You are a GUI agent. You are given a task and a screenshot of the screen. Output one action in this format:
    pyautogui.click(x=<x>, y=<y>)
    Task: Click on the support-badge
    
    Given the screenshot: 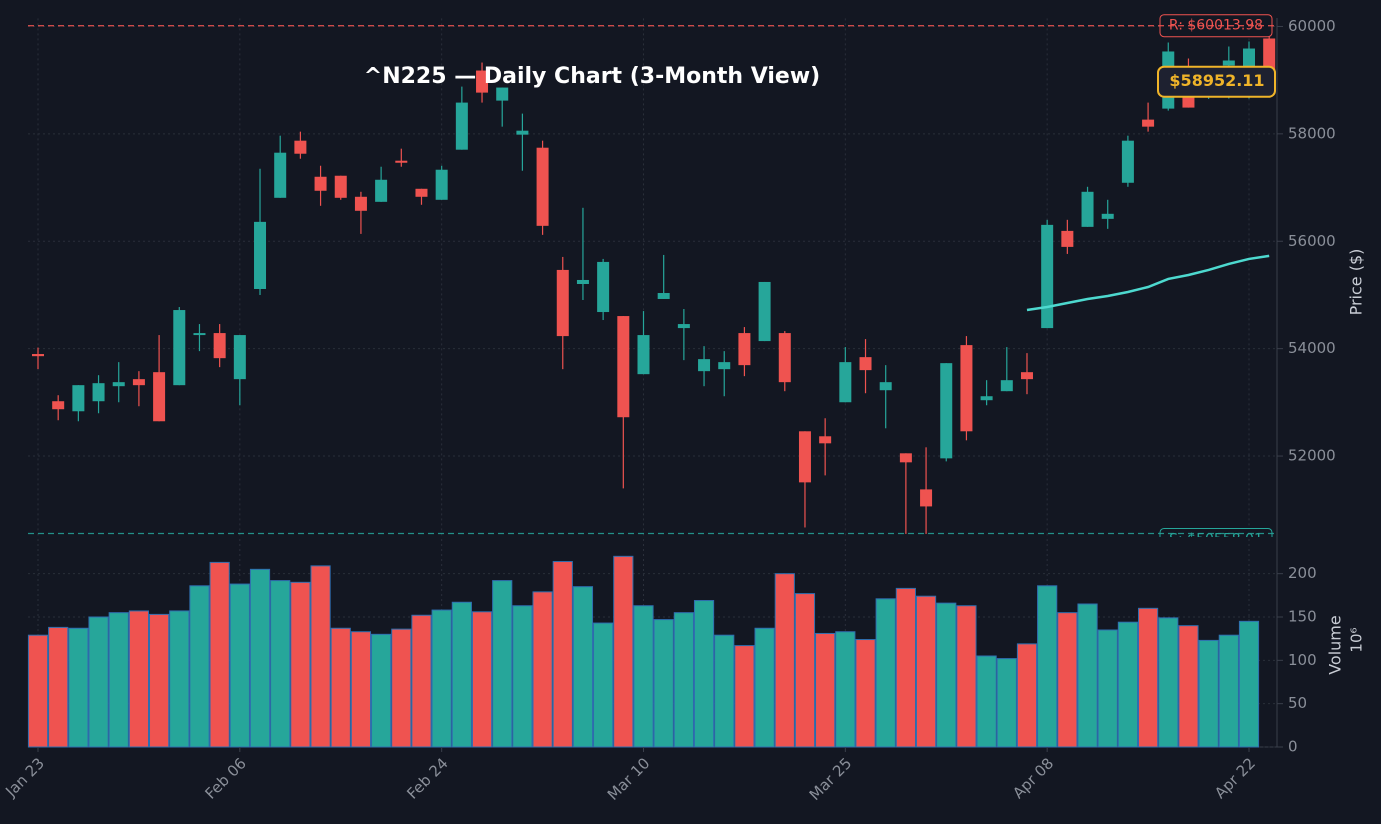 What is the action you would take?
    pyautogui.click(x=1216, y=532)
    